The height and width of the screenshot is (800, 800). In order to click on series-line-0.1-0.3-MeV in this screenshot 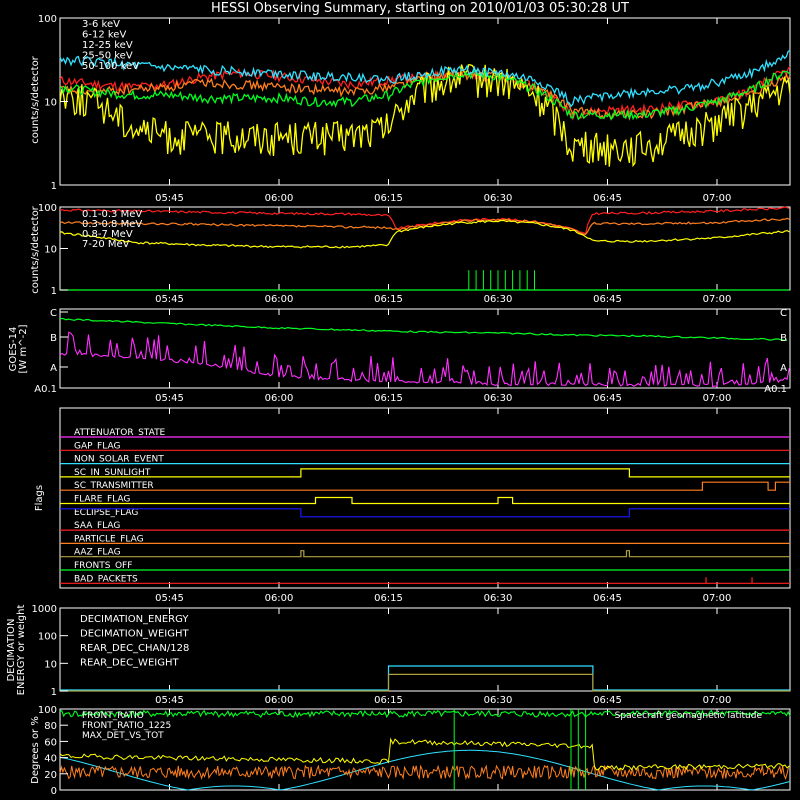, I will do `click(424, 220)`.